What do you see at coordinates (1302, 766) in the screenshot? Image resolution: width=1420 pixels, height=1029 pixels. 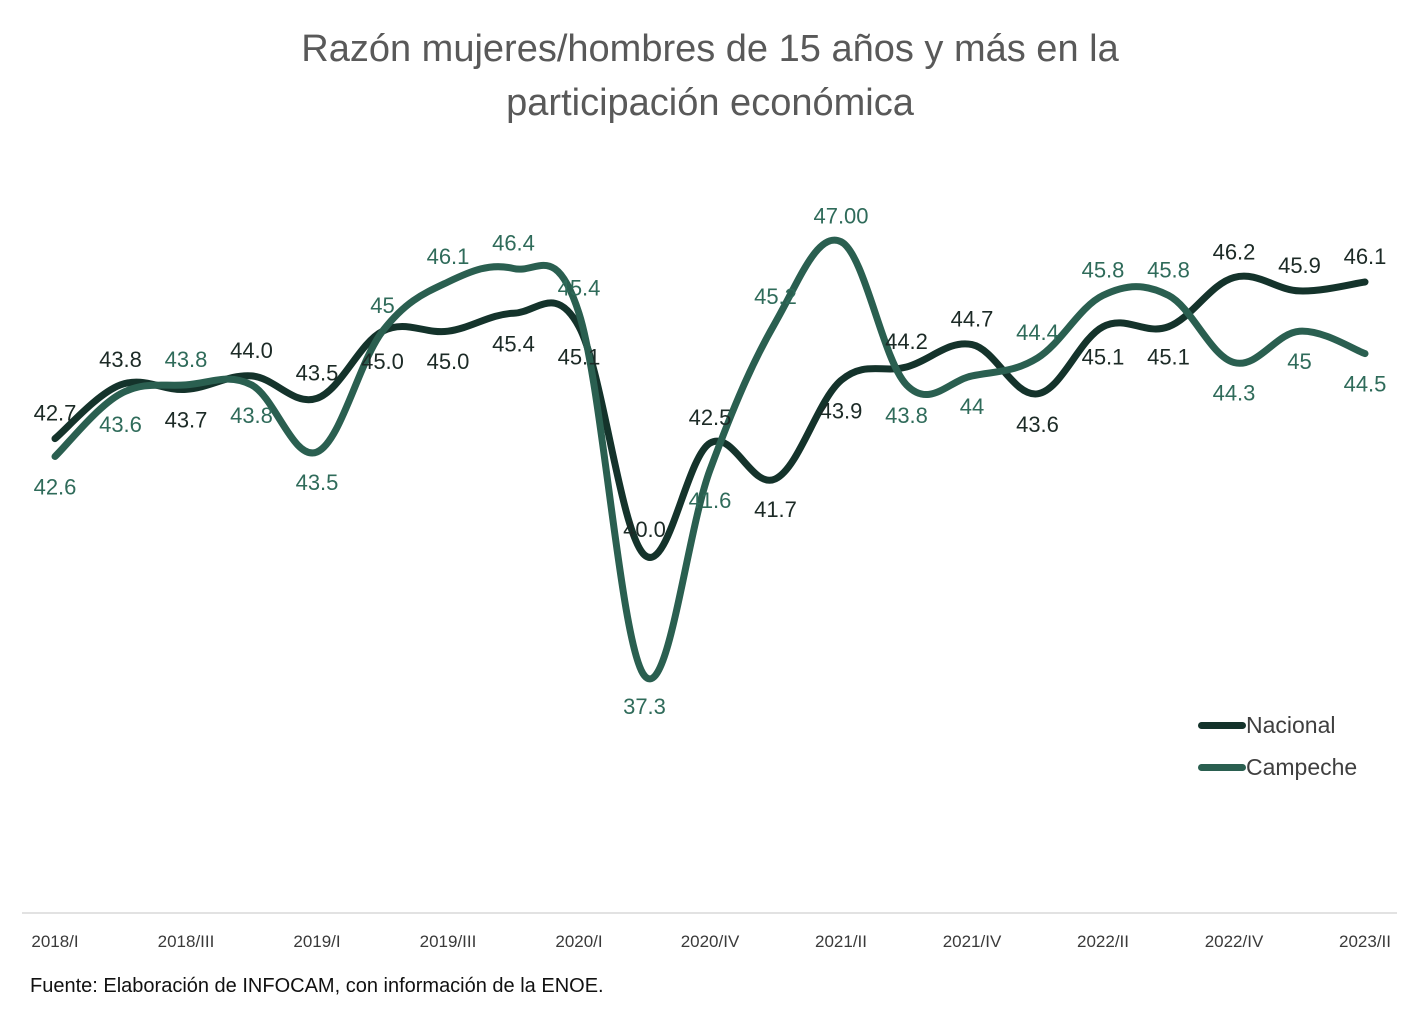 I see `legend-label-campeche: Campeche` at bounding box center [1302, 766].